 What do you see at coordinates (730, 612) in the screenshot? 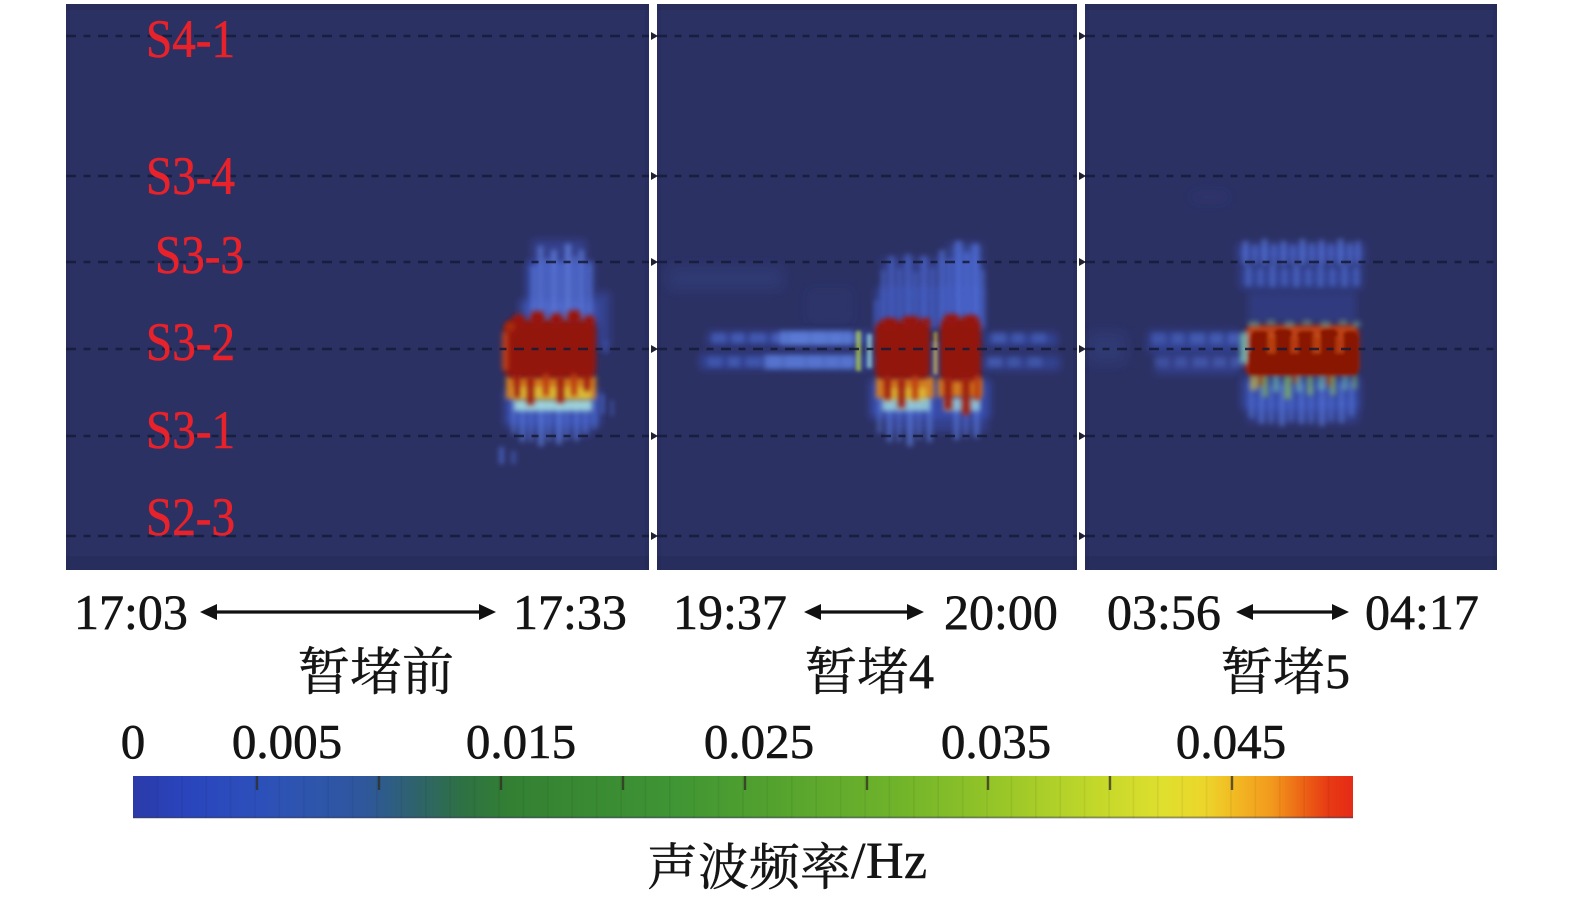
I see `svg-text: 19:37` at bounding box center [730, 612].